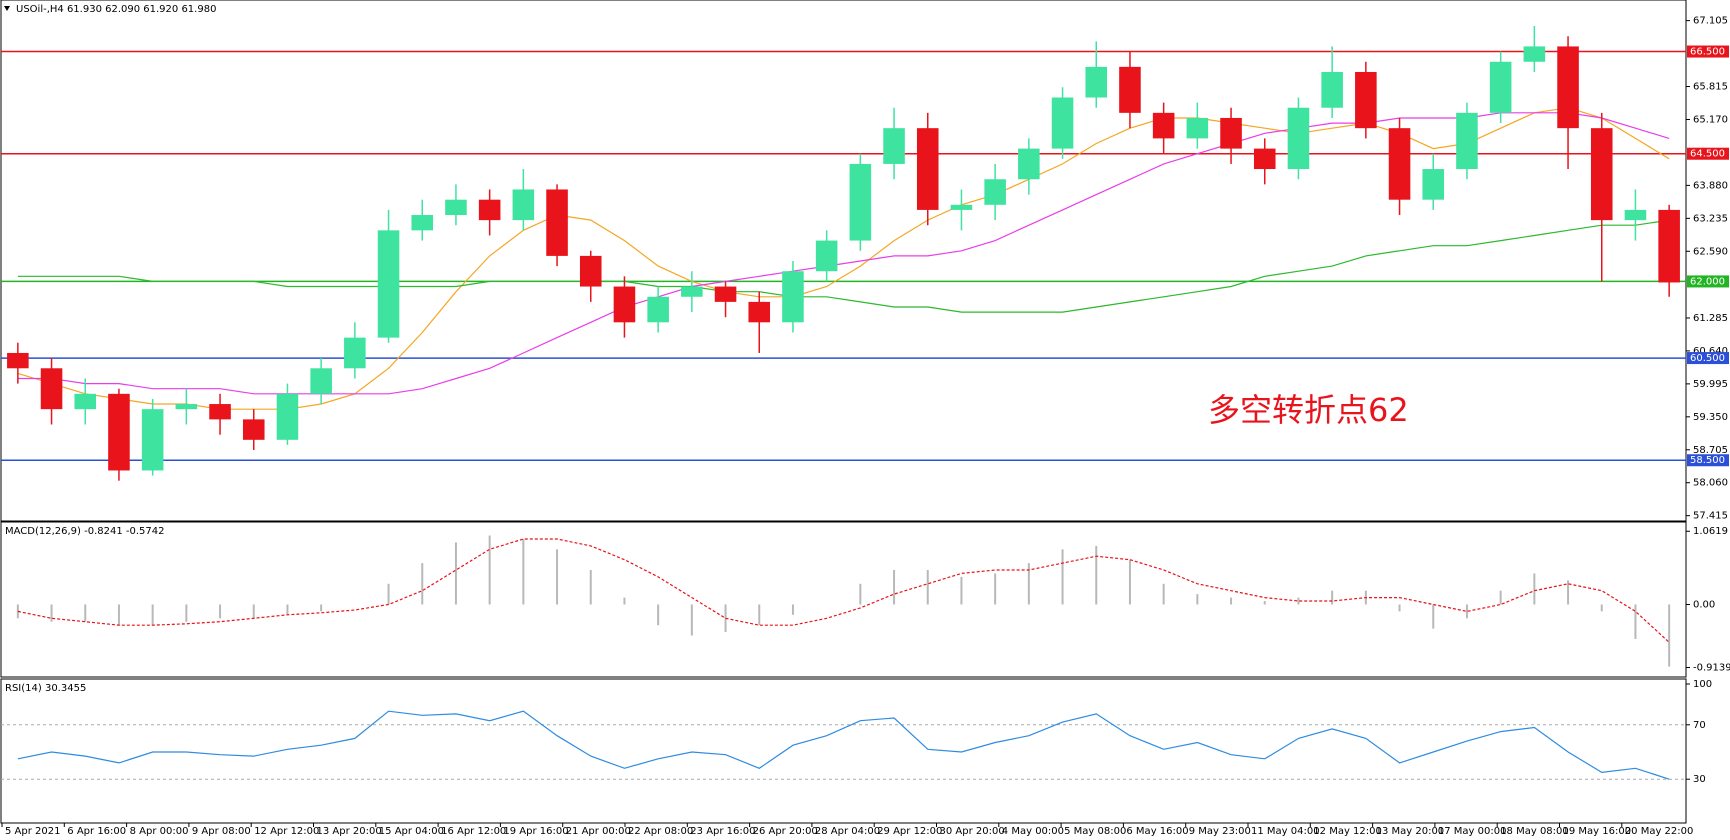  I want to click on level-tag-label: 58.500, so click(1707, 460).